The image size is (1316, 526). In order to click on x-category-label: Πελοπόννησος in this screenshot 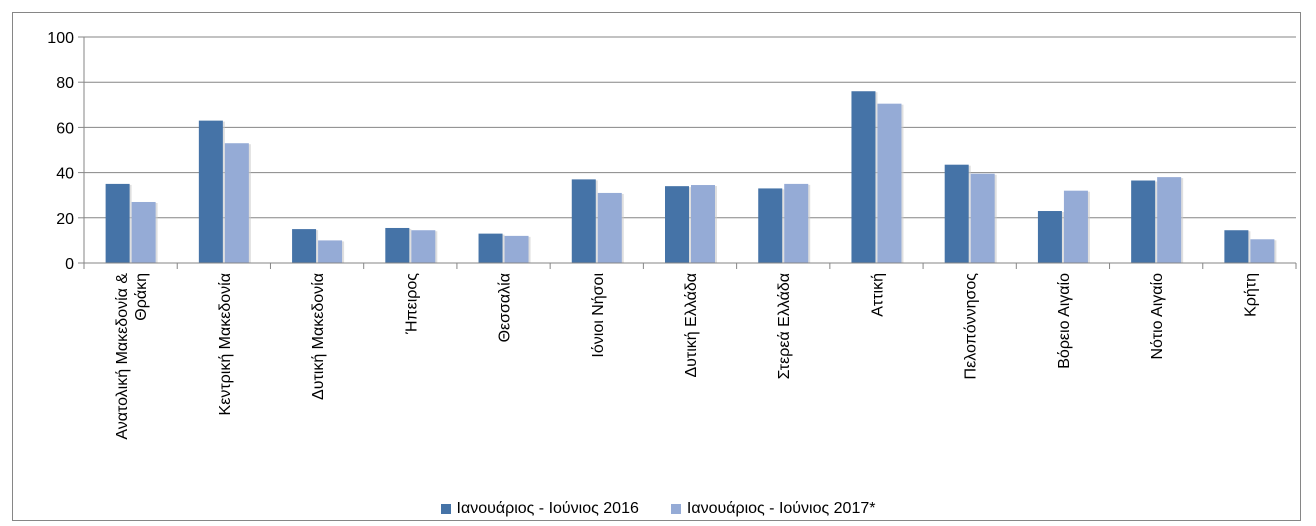, I will do `click(971, 326)`.